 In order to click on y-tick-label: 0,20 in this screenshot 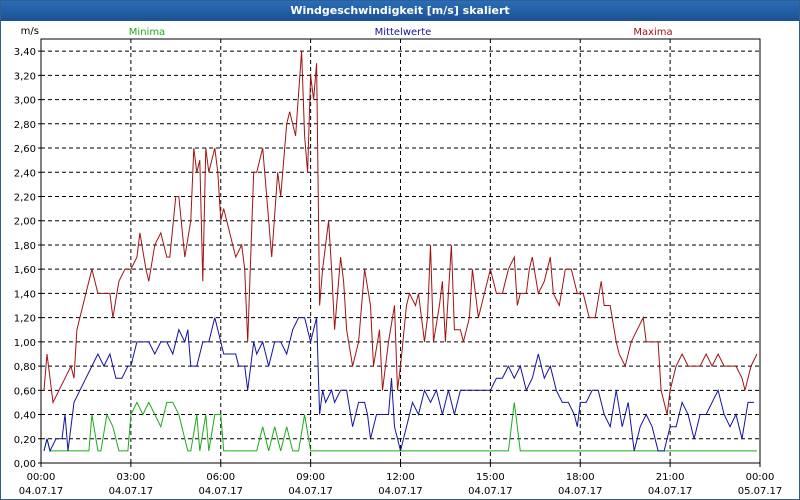, I will do `click(25, 440)`.